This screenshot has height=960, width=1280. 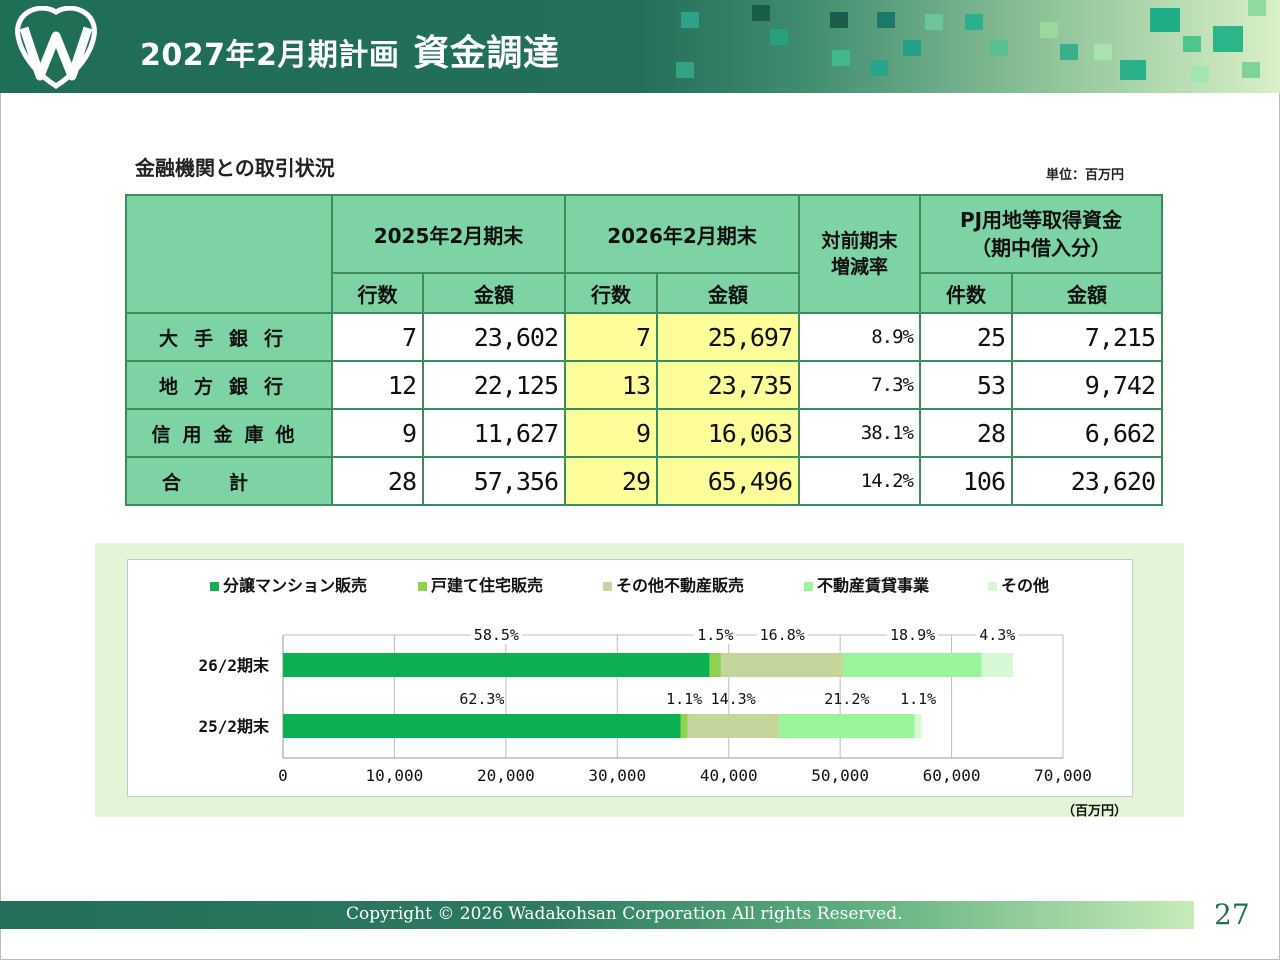 What do you see at coordinates (952, 775) in the screenshot?
I see `x-tick-label: 60,000` at bounding box center [952, 775].